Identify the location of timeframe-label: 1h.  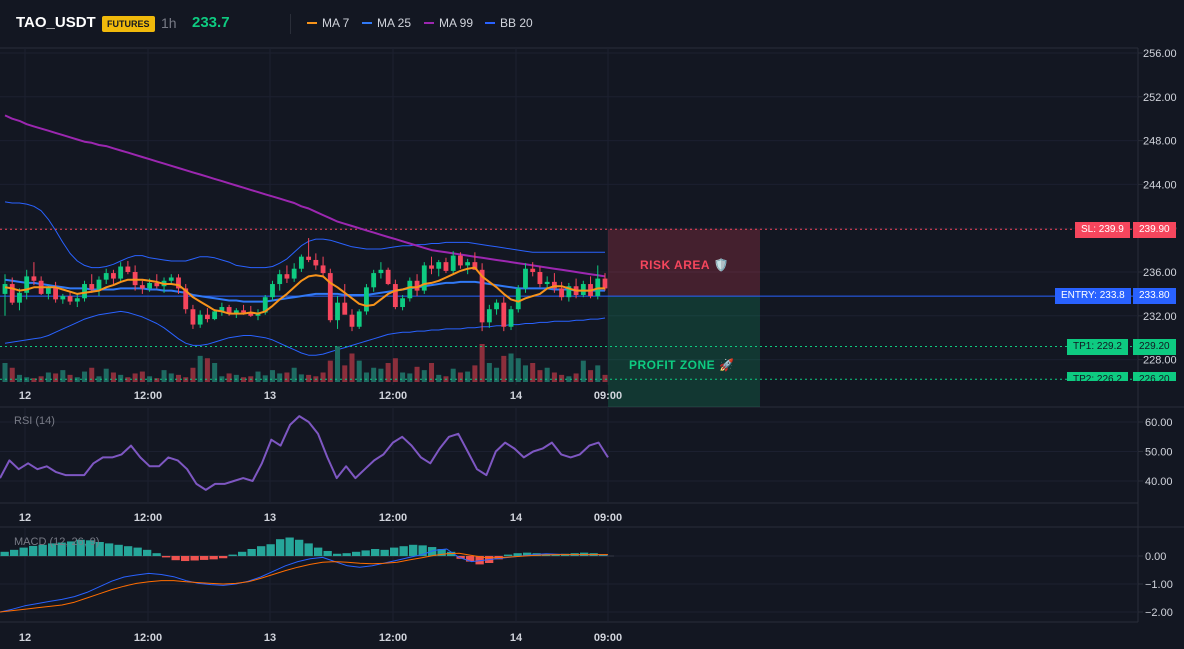
(169, 23).